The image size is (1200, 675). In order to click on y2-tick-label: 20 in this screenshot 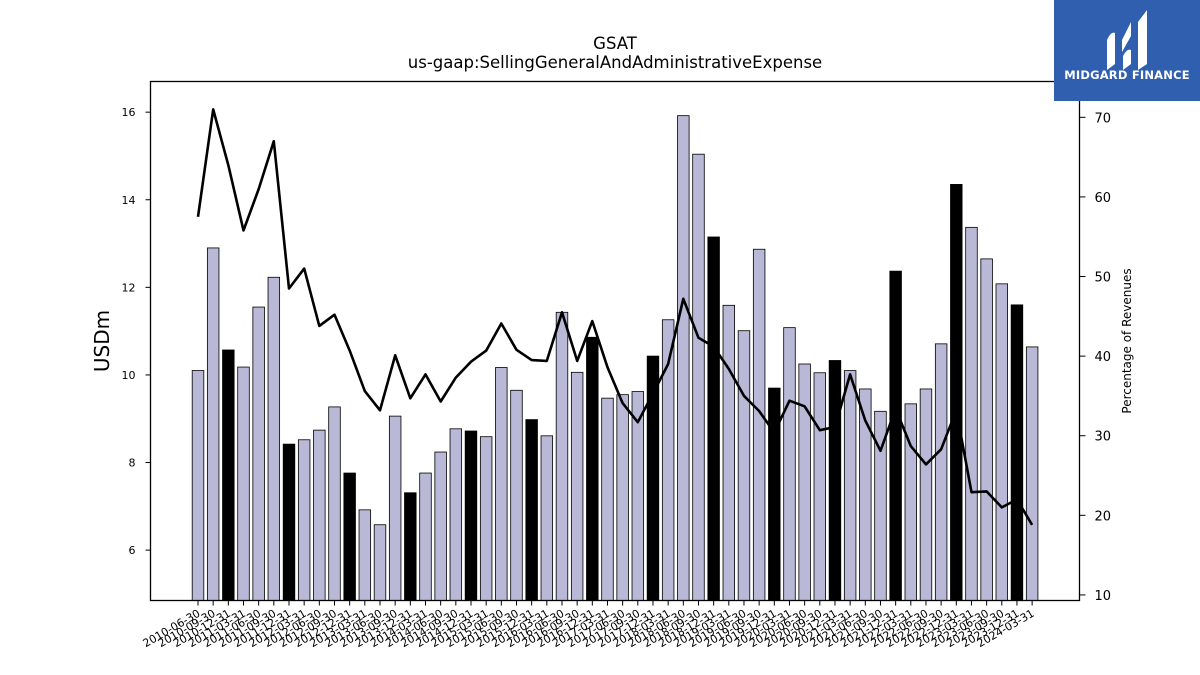, I will do `click(1103, 516)`.